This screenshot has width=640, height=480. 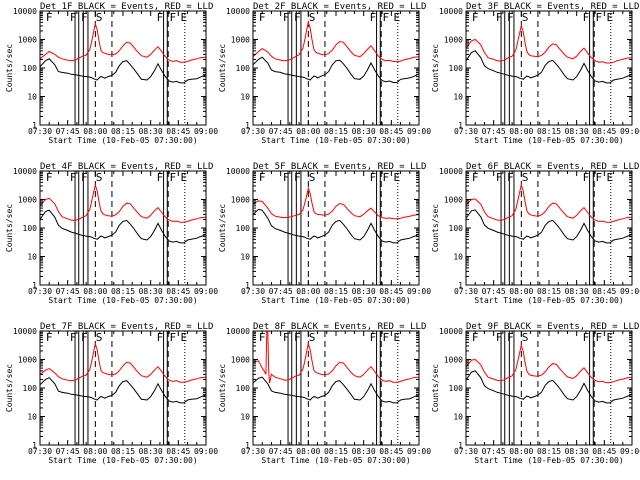 I want to click on chart-title: Det 4F BLACK = Events, RED = LLD, so click(x=126, y=167).